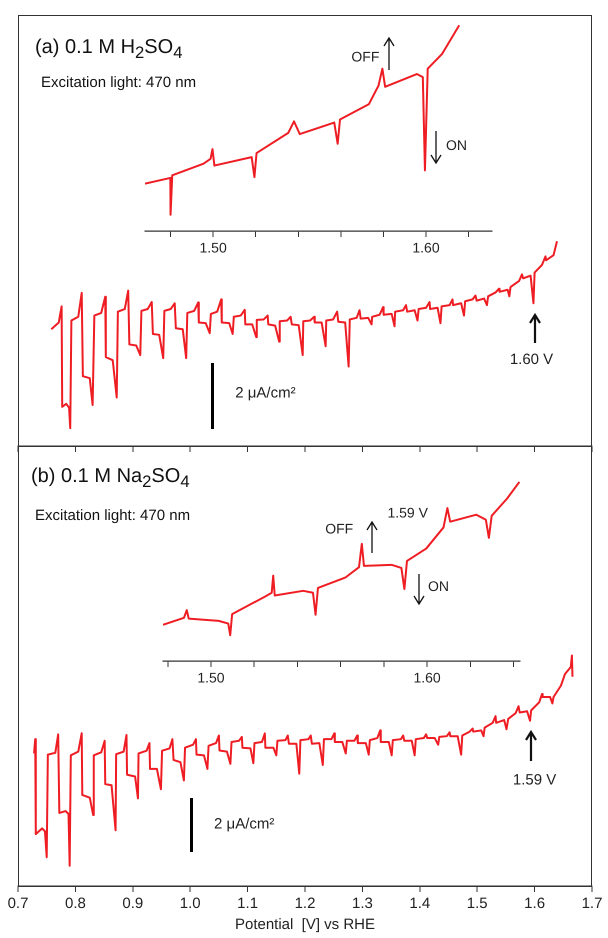 The height and width of the screenshot is (938, 608). What do you see at coordinates (189, 903) in the screenshot?
I see `x-tick-label: 1.0` at bounding box center [189, 903].